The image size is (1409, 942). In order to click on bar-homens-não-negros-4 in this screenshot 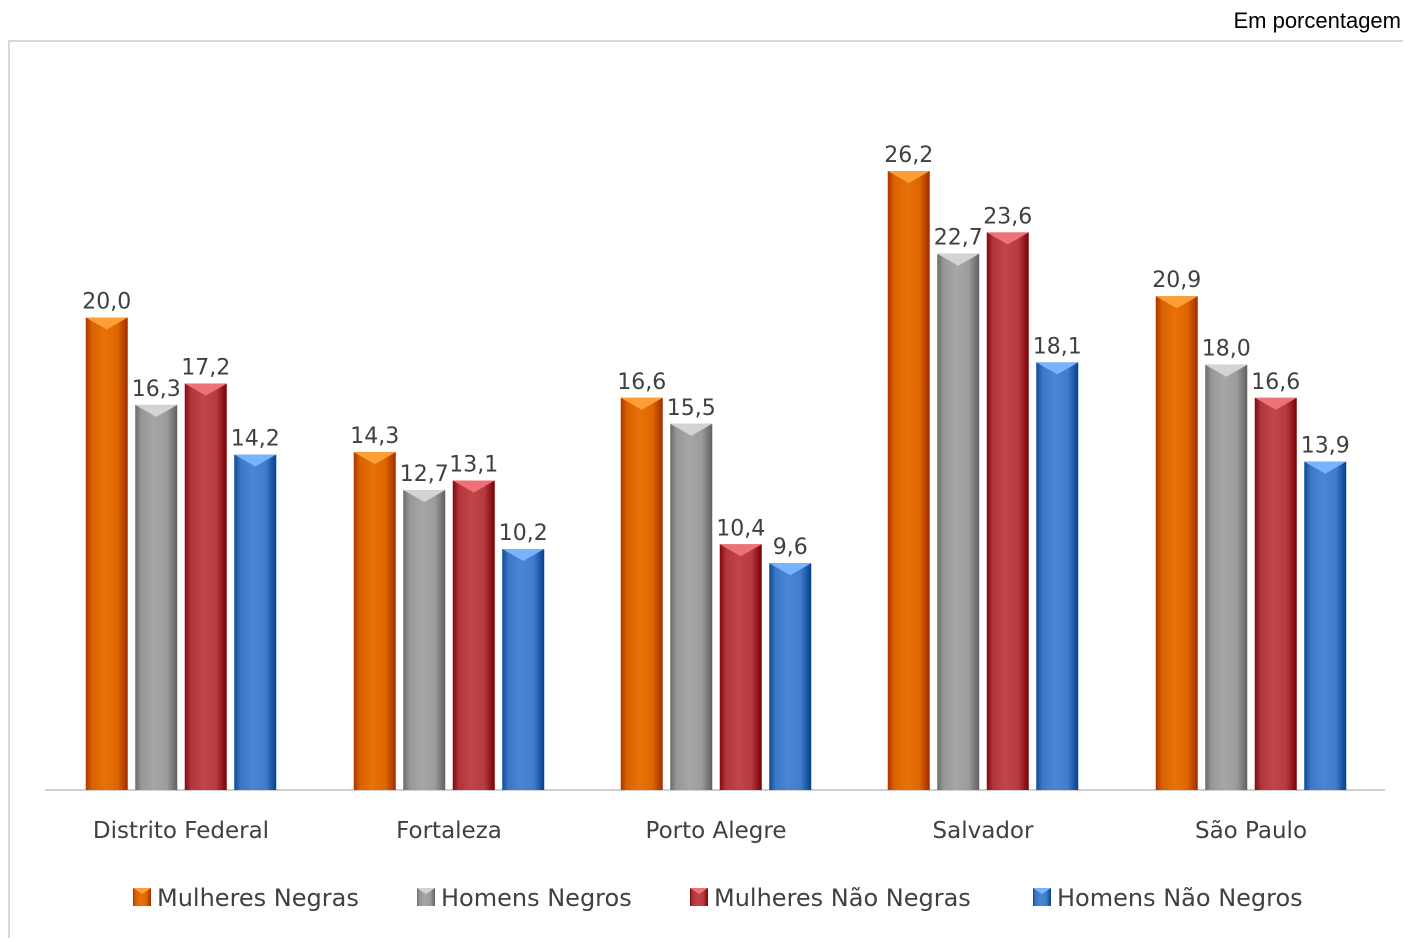, I will do `click(1325, 625)`.